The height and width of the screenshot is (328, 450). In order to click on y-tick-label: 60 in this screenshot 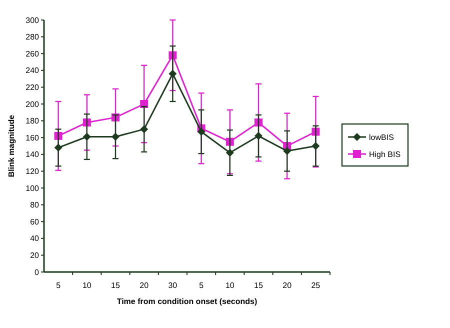, I will do `click(35, 221)`.